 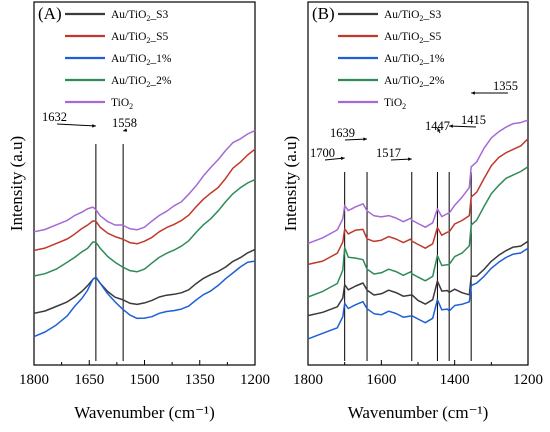 What do you see at coordinates (124, 123) in the screenshot?
I see `peak-label: 1558` at bounding box center [124, 123].